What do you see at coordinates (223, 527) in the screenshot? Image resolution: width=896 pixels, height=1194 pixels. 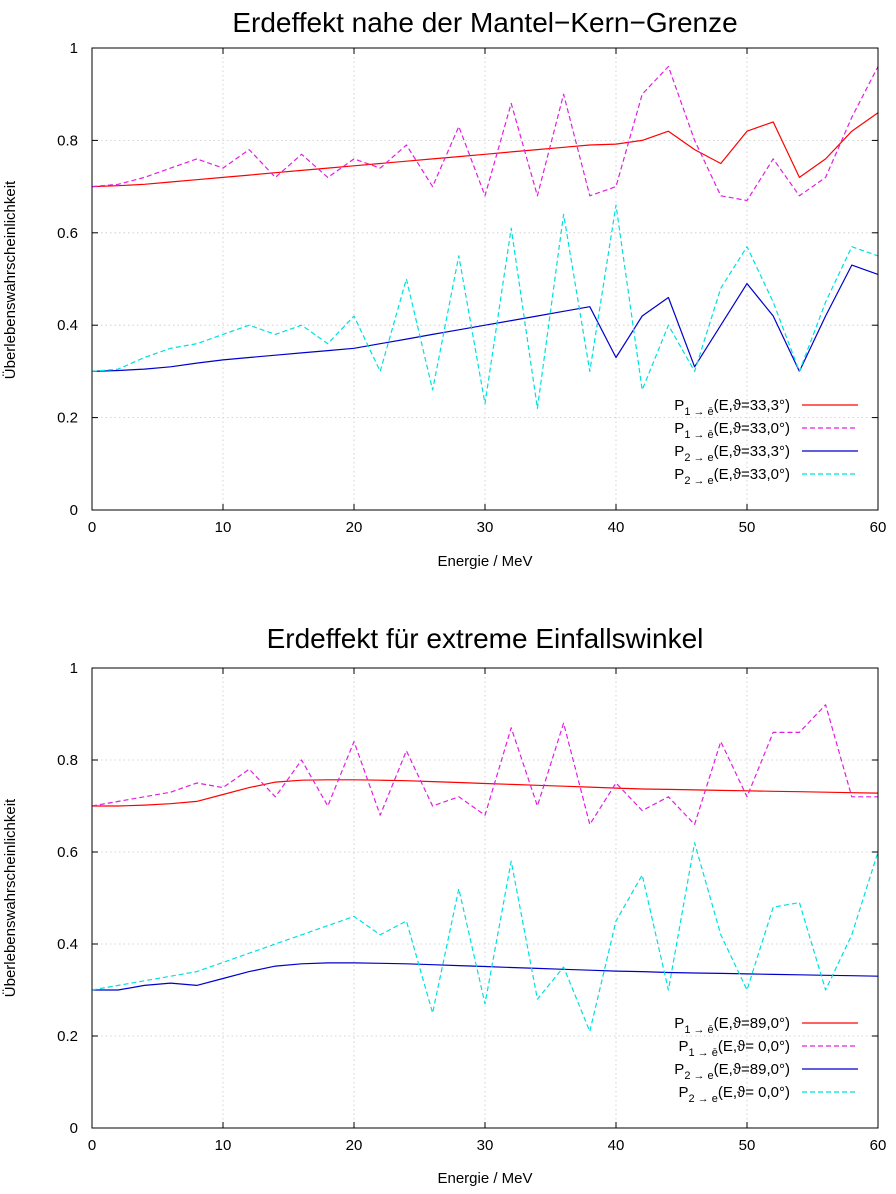 I see `chart-1-x-tick-label: 10` at bounding box center [223, 527].